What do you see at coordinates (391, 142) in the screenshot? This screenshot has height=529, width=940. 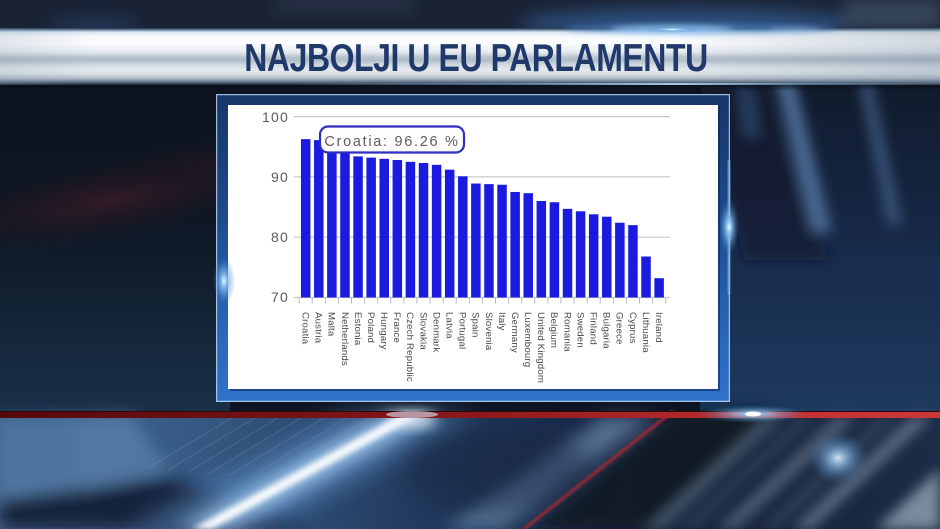 I see `svg-text: Croatia: 96.26 %` at bounding box center [391, 142].